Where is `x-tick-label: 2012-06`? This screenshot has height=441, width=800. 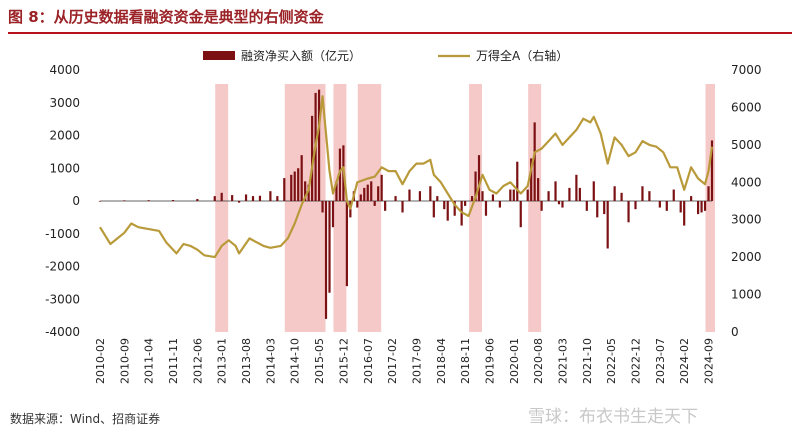
x-tick-label: 2012-06 is located at coordinates (197, 361).